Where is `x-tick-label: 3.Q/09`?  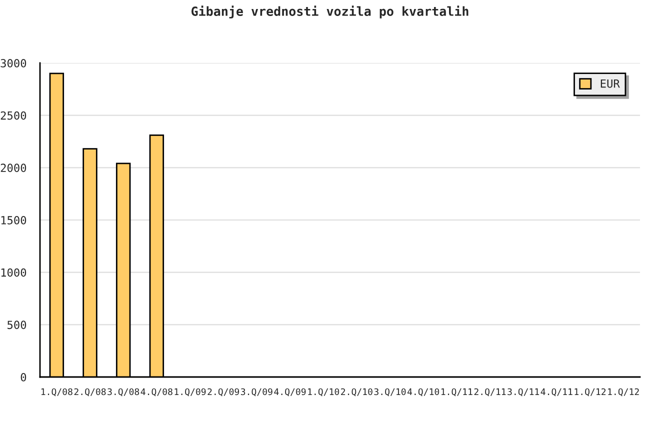 x-tick-label: 3.Q/09 is located at coordinates (256, 392).